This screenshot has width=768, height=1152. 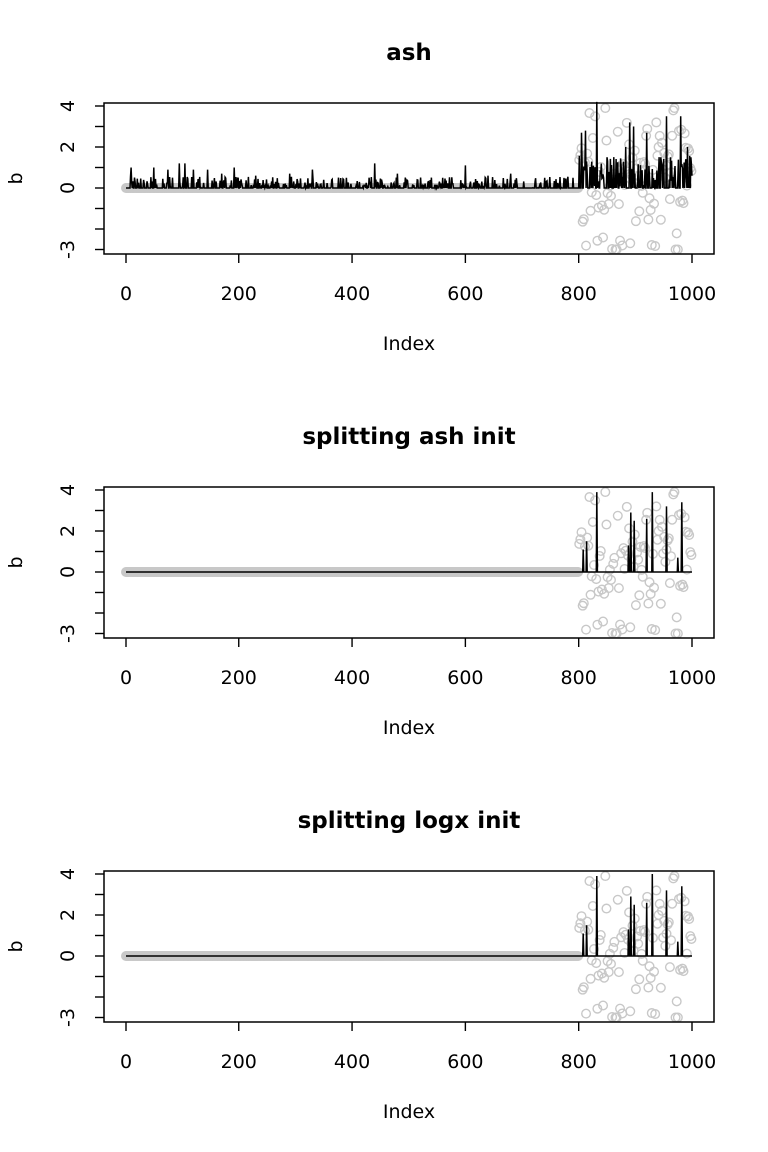 What do you see at coordinates (409, 821) in the screenshot?
I see `chart-title: splitting logx init` at bounding box center [409, 821].